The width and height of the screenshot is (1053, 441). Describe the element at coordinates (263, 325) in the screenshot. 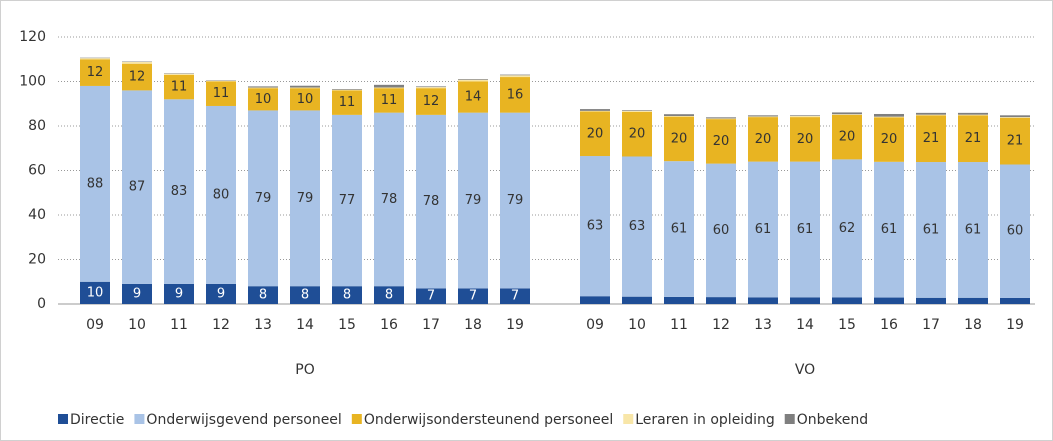

I see `x-tick-label: 13` at that location.